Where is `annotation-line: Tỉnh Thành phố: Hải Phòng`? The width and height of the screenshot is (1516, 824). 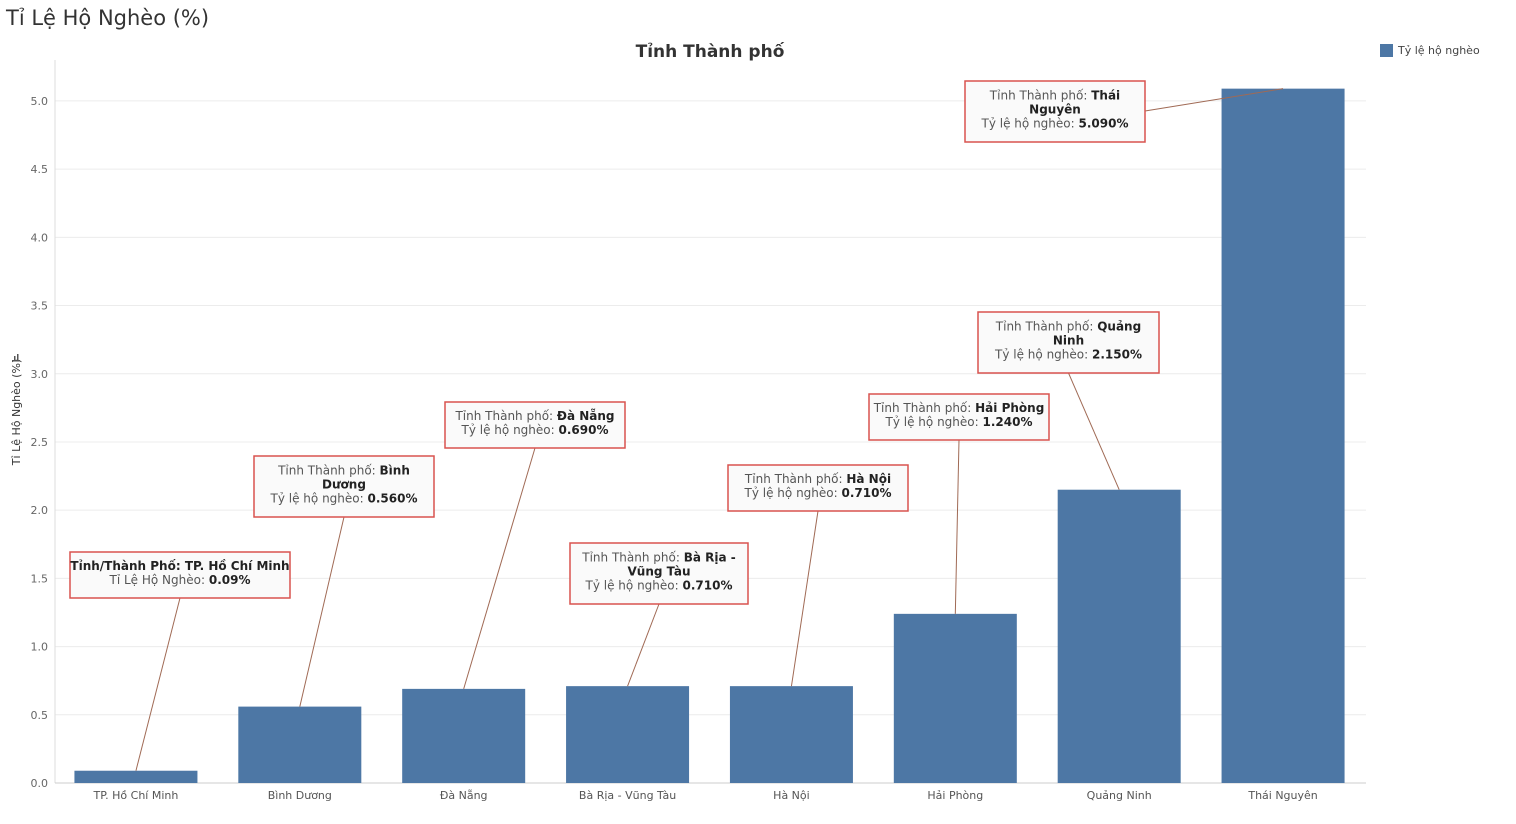 annotation-line: Tỉnh Thành phố: Hải Phòng is located at coordinates (959, 408).